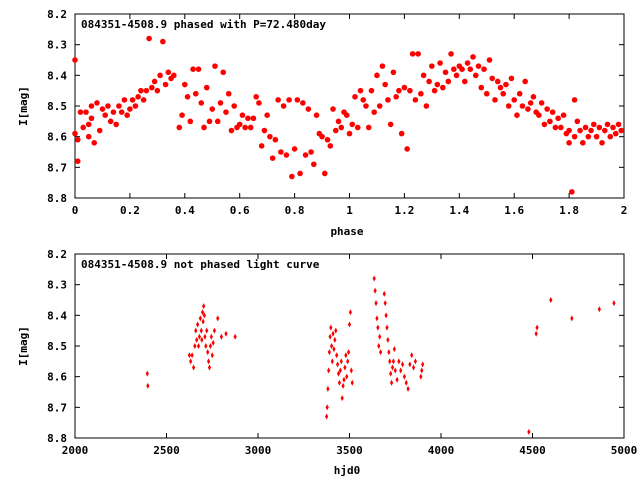 The width and height of the screenshot is (640, 480). What do you see at coordinates (57, 106) in the screenshot?
I see `y-tick-label: 8.5` at bounding box center [57, 106].